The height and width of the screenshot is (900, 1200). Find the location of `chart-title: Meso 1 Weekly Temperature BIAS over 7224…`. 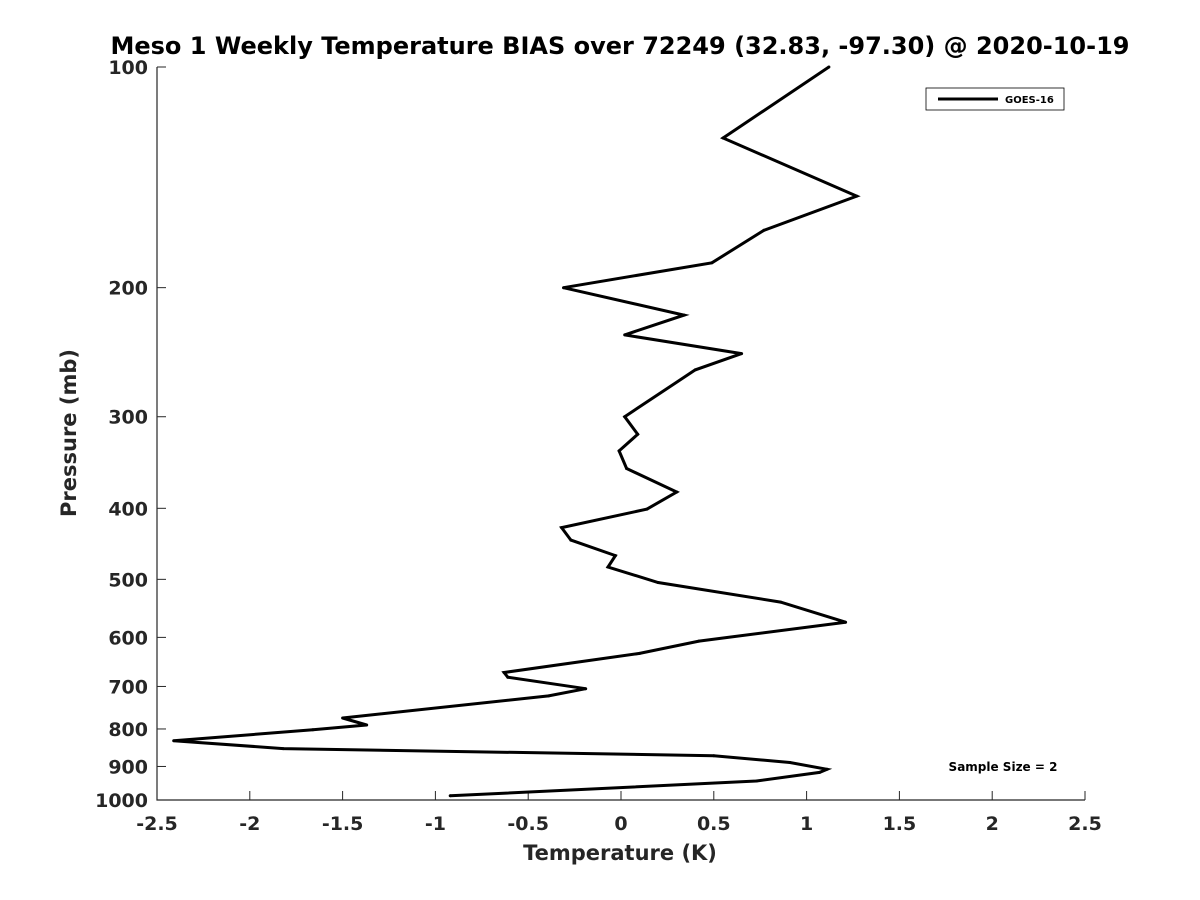

chart-title: Meso 1 Weekly Temperature BIAS over 7224… is located at coordinates (619, 46).